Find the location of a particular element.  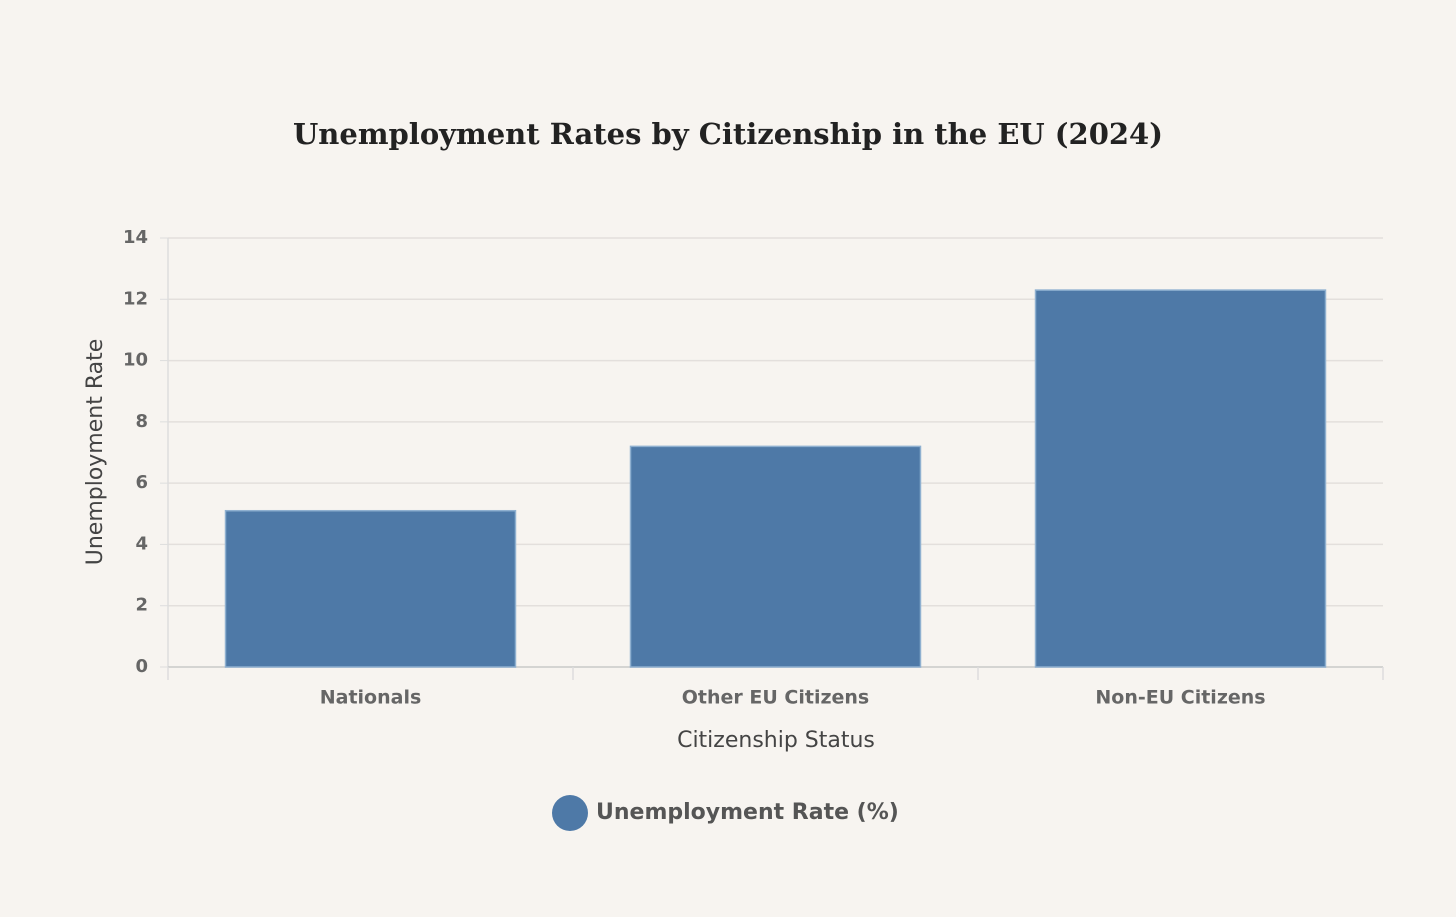

y-tick-label: 10 is located at coordinates (135, 360).